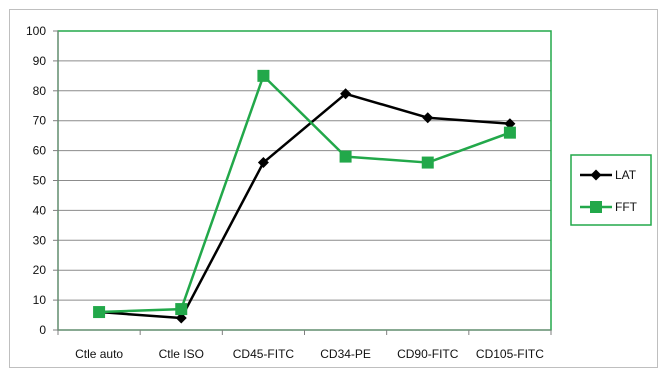 This screenshot has height=368, width=659. I want to click on x-tick-label: CD34-PE, so click(345, 354).